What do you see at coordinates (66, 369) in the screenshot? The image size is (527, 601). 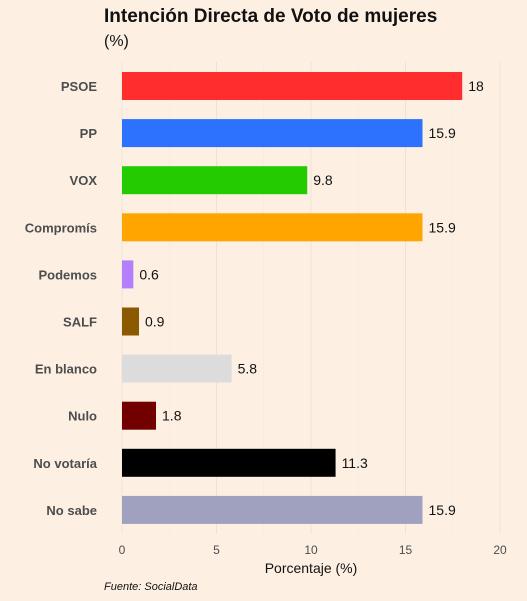 I see `category-label: En blanco` at bounding box center [66, 369].